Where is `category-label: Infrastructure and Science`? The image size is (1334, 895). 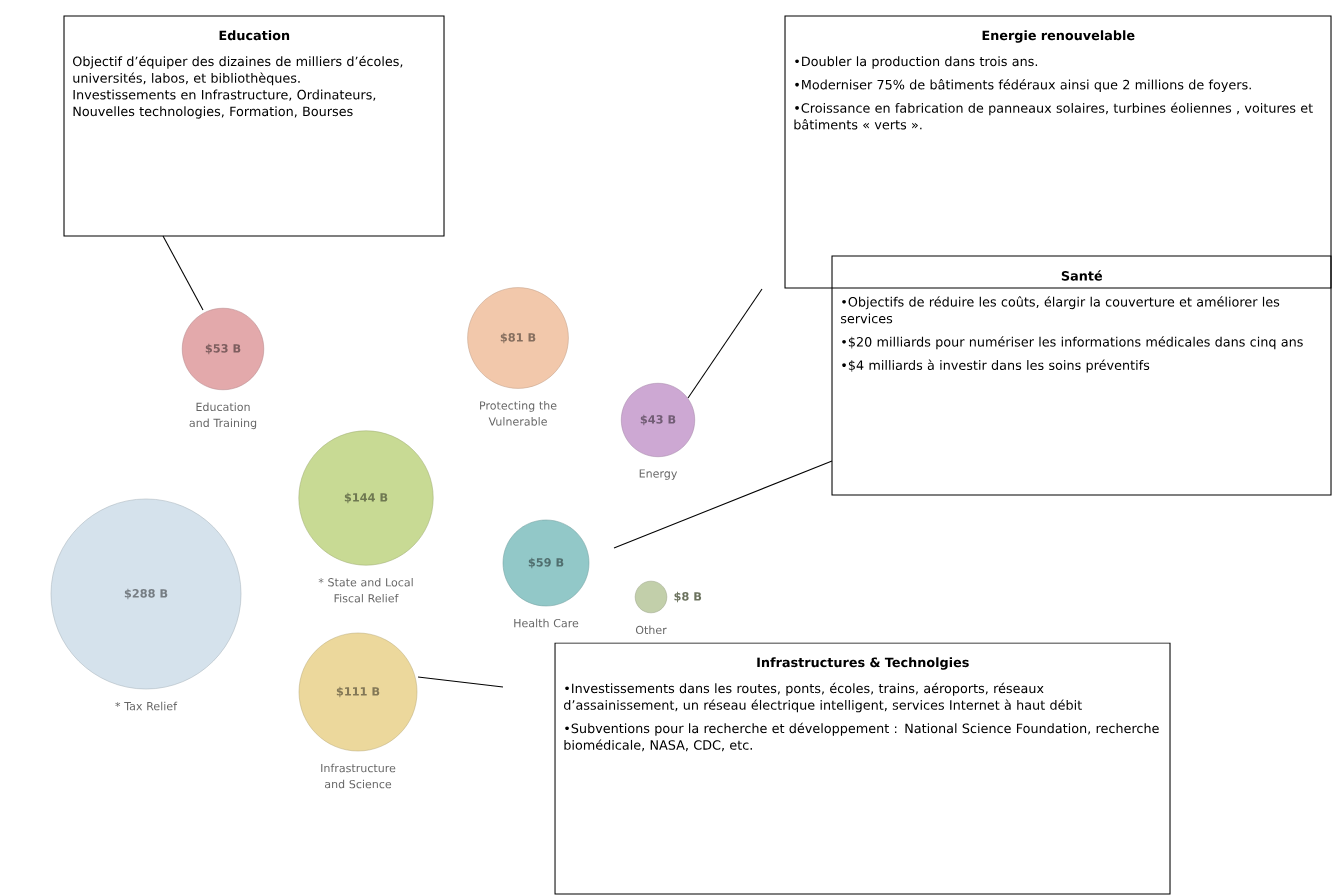
category-label: Infrastructure and Science is located at coordinates (358, 776).